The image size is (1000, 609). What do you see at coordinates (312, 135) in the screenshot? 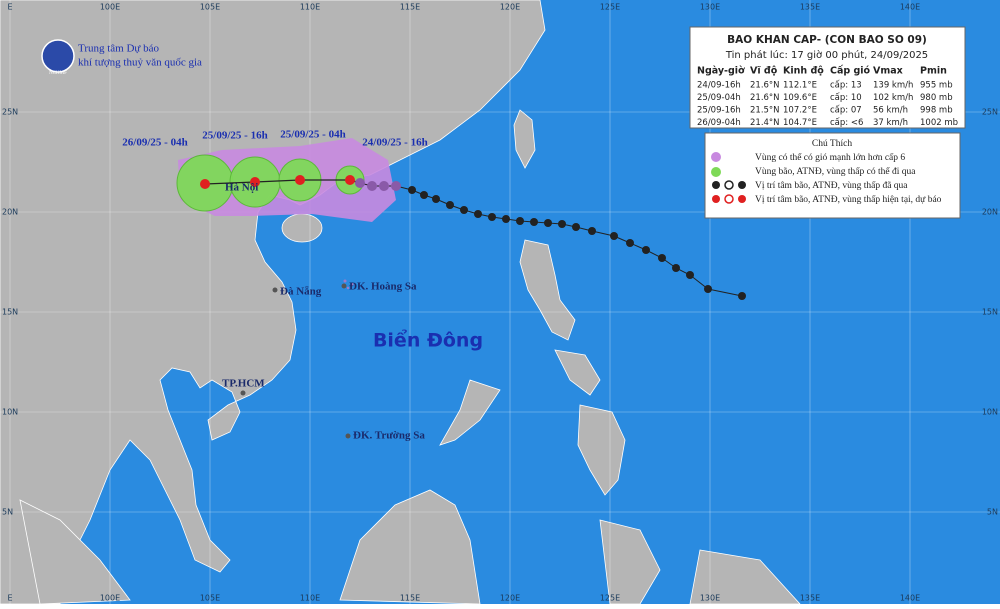
I see `time-label: 25/09/25 - 04h` at bounding box center [312, 135].